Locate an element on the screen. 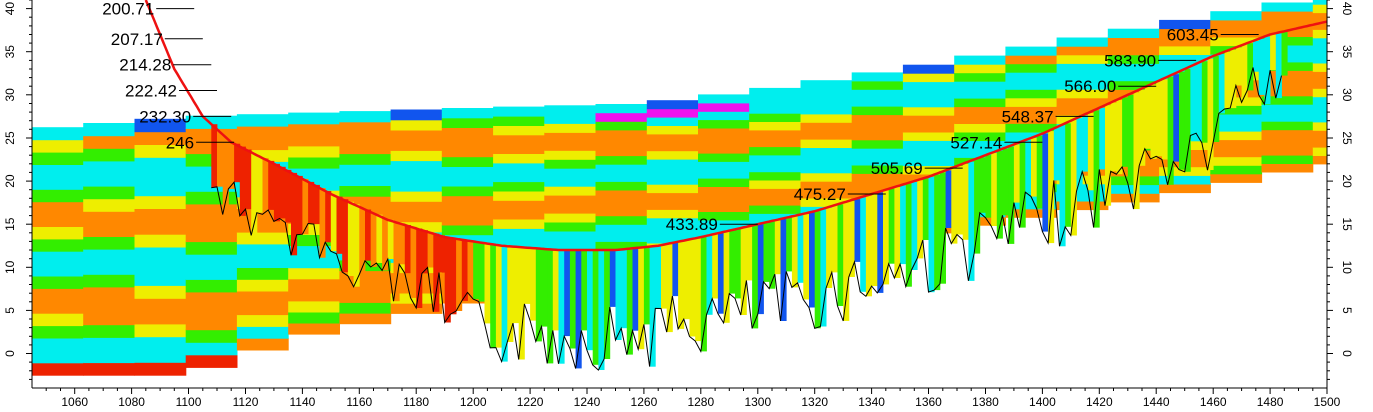  x-tick-label: 1140 is located at coordinates (302, 402).